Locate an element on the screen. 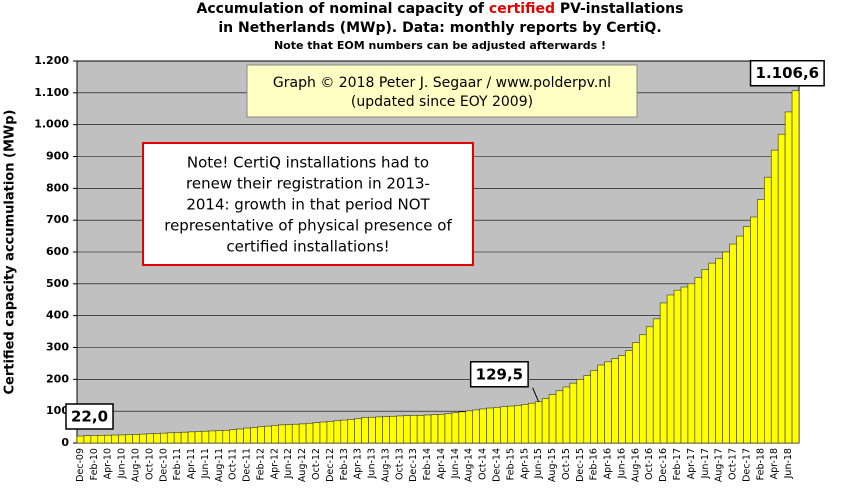  x-tick-label: Jun-12 is located at coordinates (288, 463).